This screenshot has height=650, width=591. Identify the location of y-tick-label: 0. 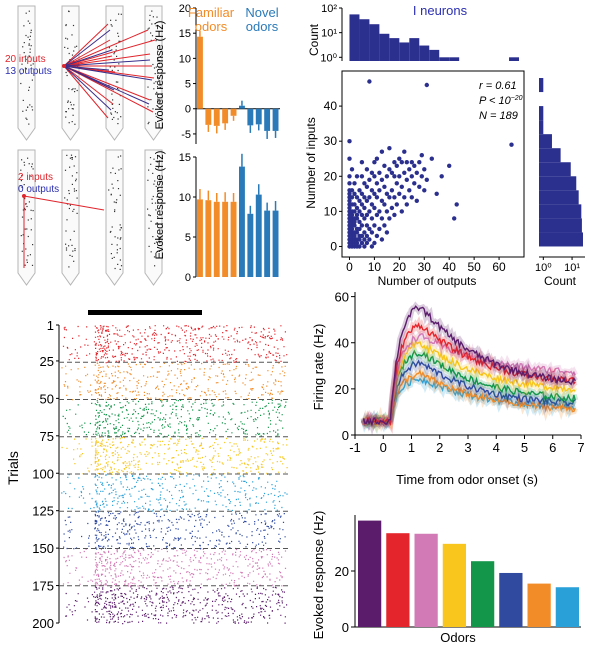
(345, 435).